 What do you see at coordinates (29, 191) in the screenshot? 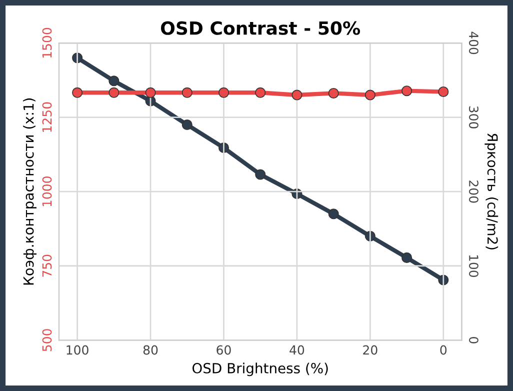
I see `y-axis-title: Коэф.контрастности (x:1)` at bounding box center [29, 191].